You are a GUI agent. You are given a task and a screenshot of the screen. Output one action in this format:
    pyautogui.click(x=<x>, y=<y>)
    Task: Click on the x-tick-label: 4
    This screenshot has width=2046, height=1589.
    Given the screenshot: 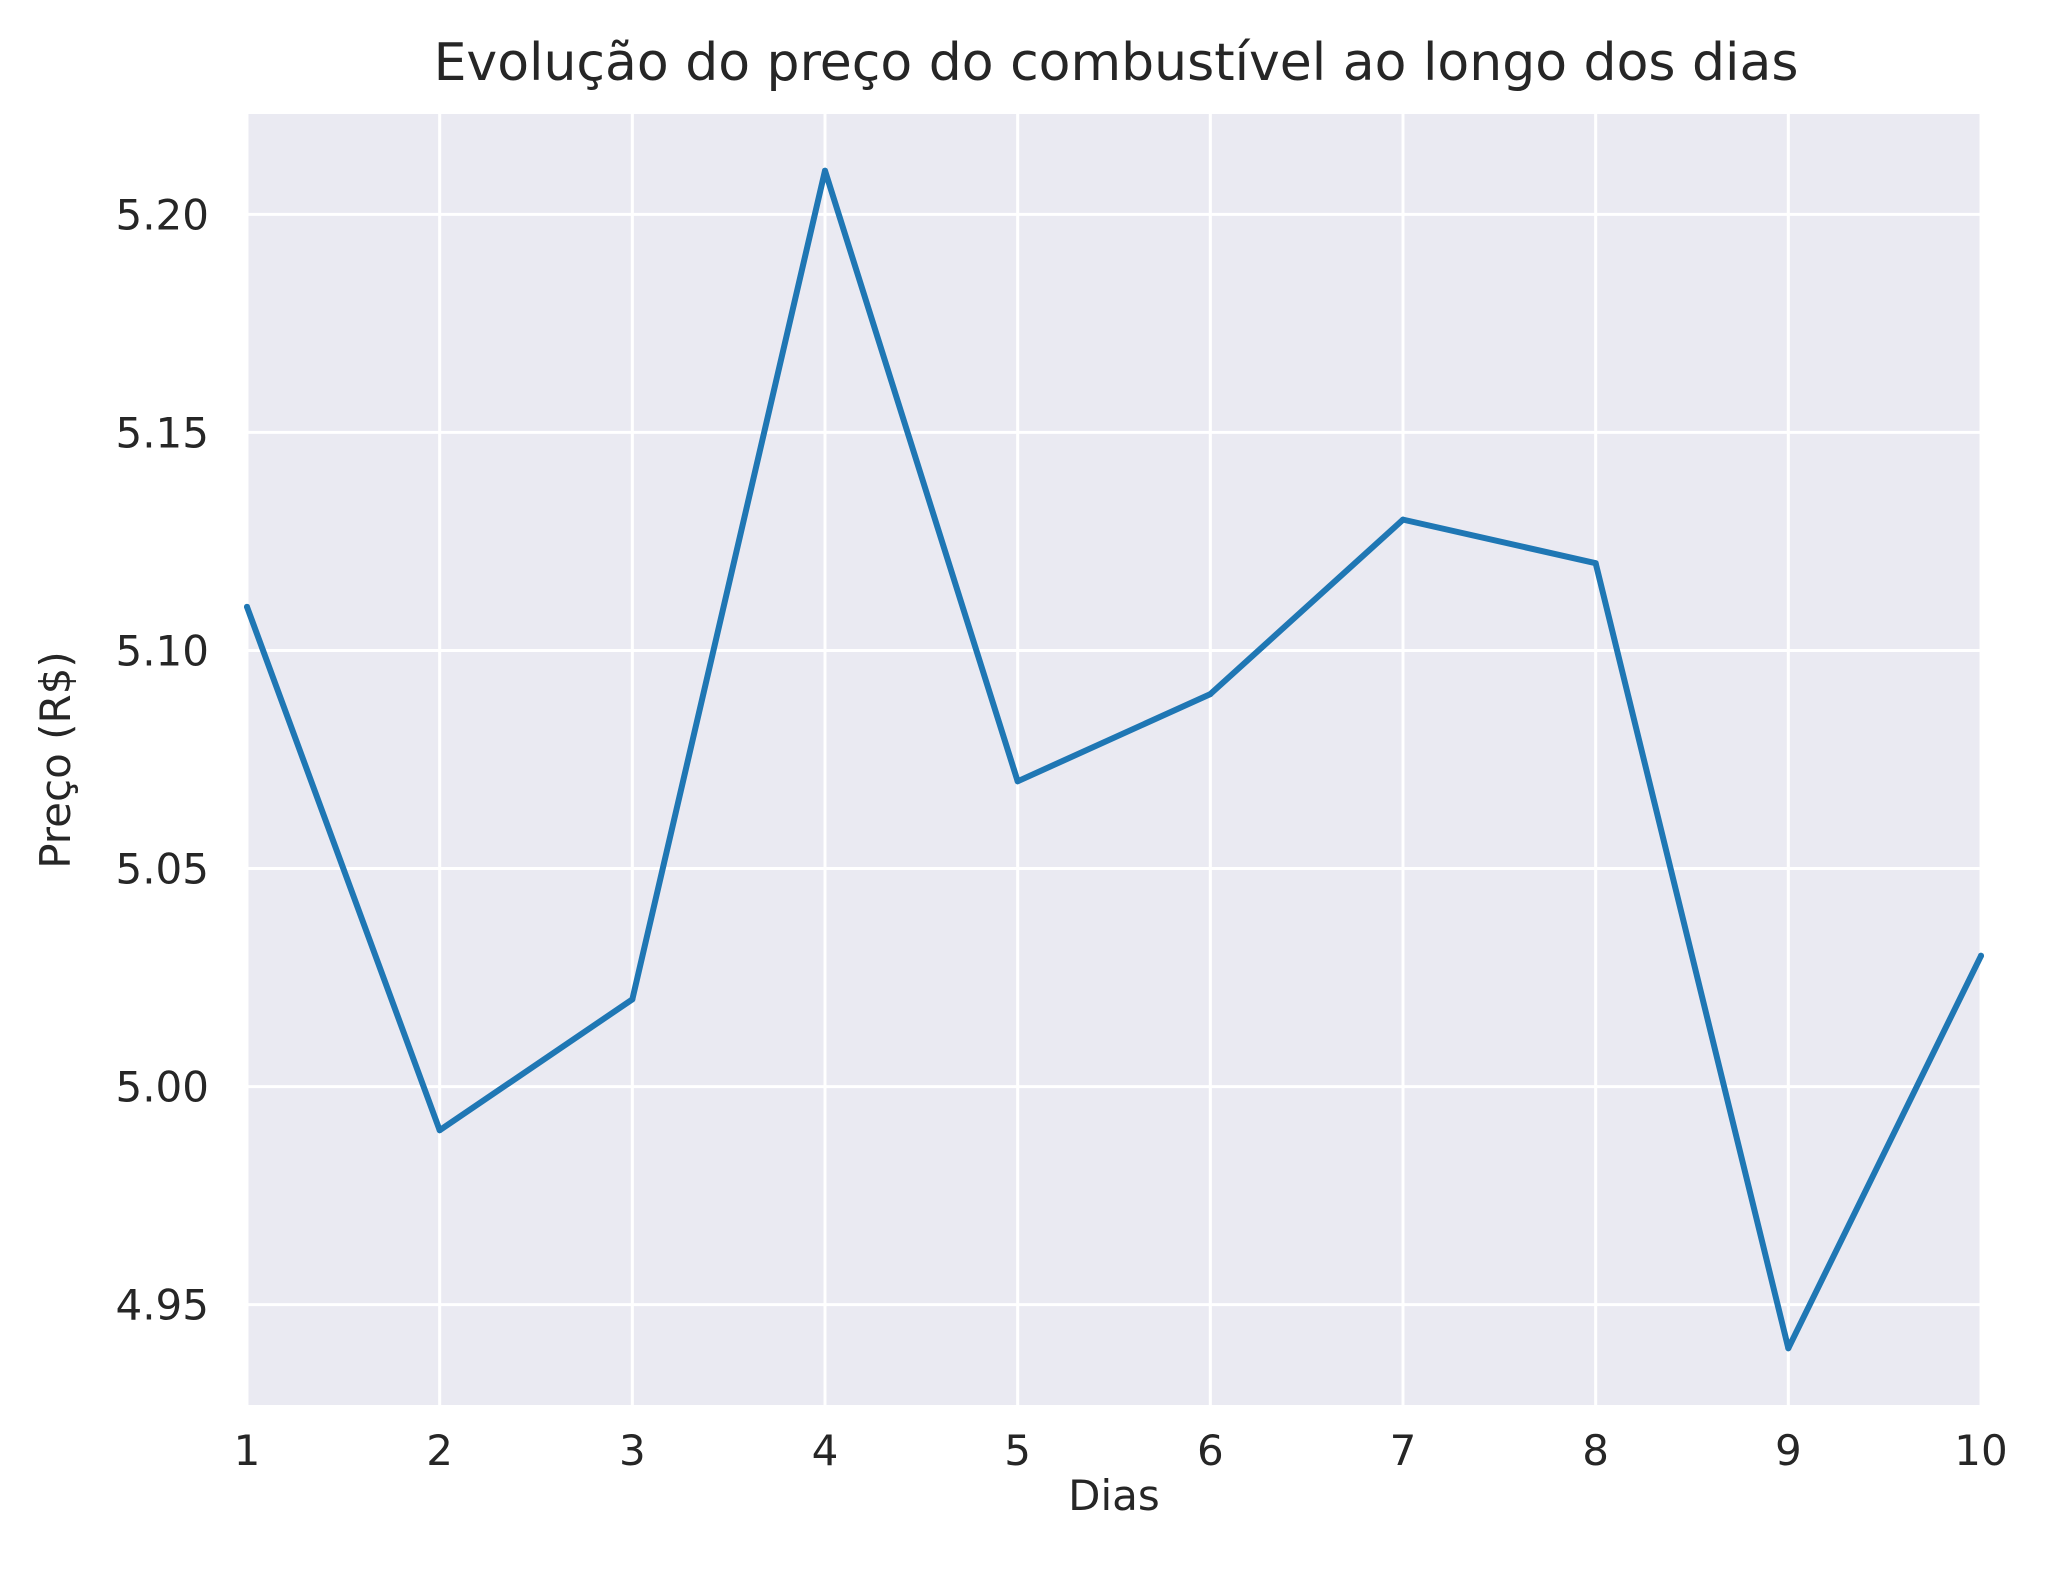 What is the action you would take?
    pyautogui.click(x=825, y=1450)
    